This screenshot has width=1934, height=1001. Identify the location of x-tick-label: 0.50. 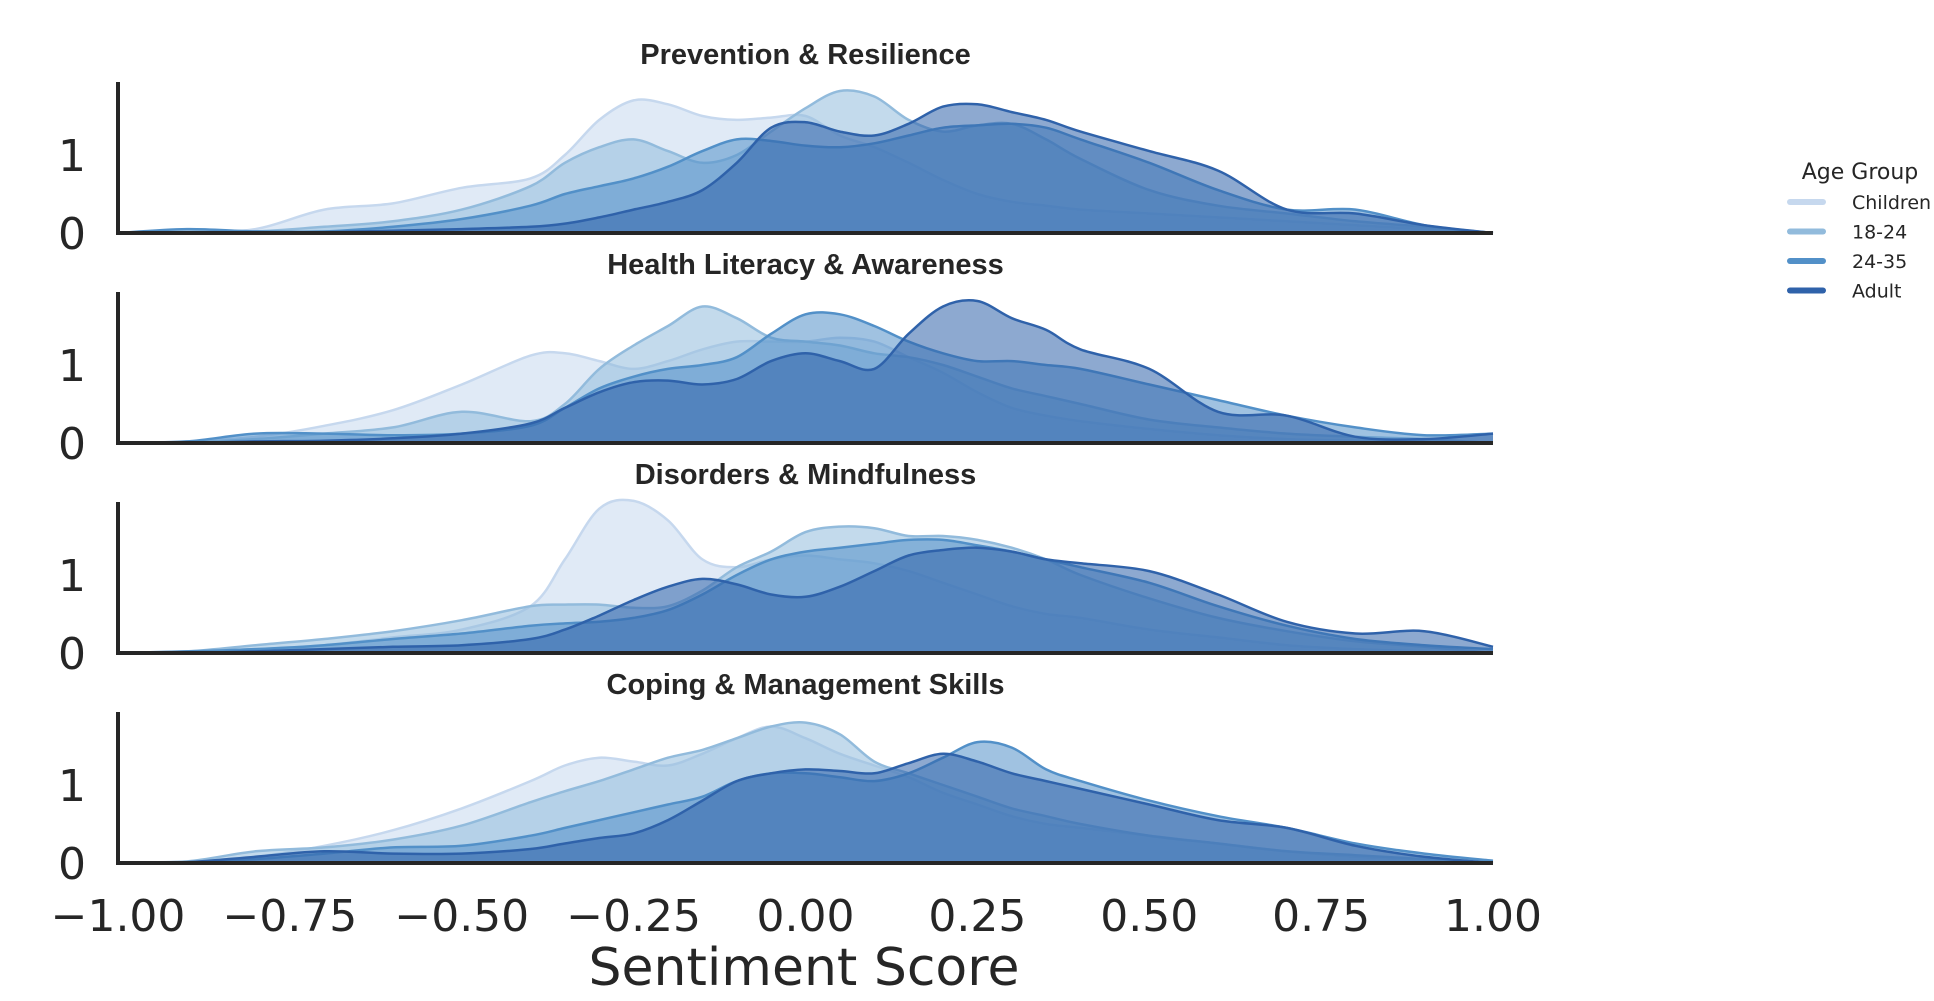
(1149, 916).